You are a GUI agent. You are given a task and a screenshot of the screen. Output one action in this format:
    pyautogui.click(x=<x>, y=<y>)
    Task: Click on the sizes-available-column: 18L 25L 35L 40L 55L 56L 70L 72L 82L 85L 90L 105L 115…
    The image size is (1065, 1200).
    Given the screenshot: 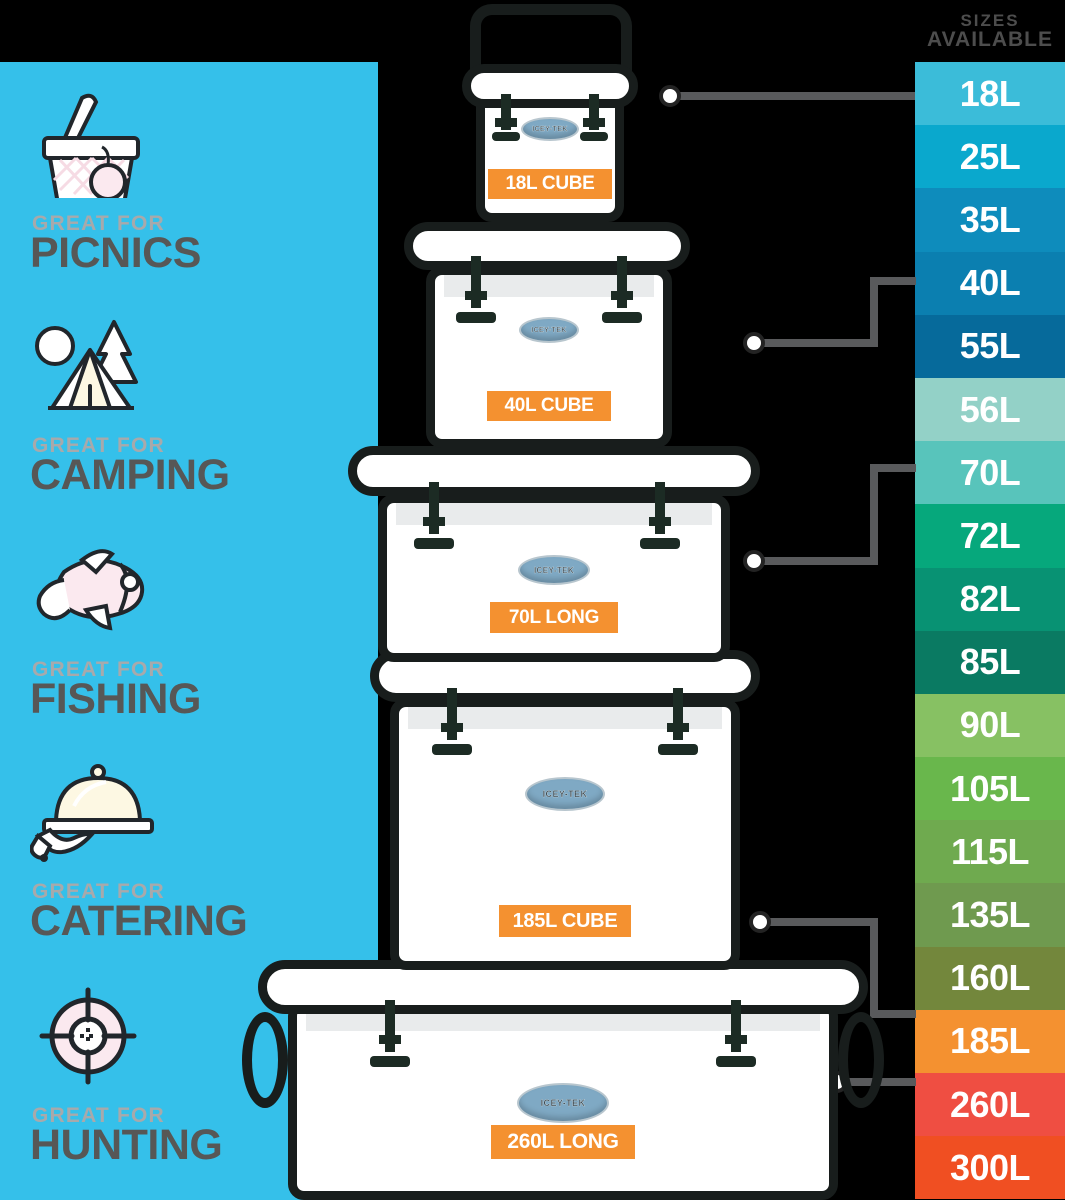 What is the action you would take?
    pyautogui.click(x=990, y=631)
    